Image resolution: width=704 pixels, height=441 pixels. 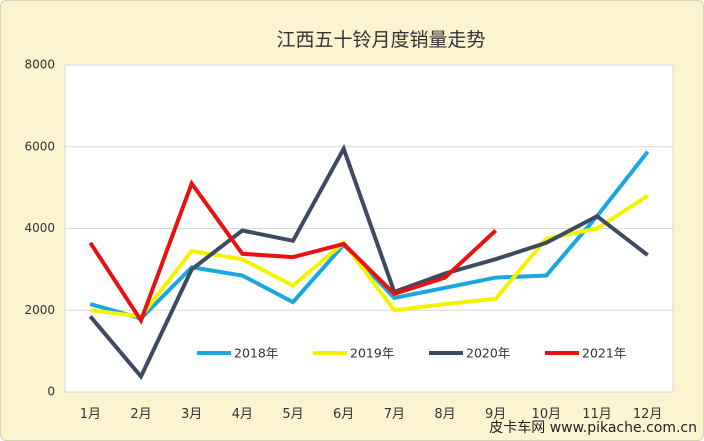 I want to click on y-tick-label: 2000, so click(x=39, y=310).